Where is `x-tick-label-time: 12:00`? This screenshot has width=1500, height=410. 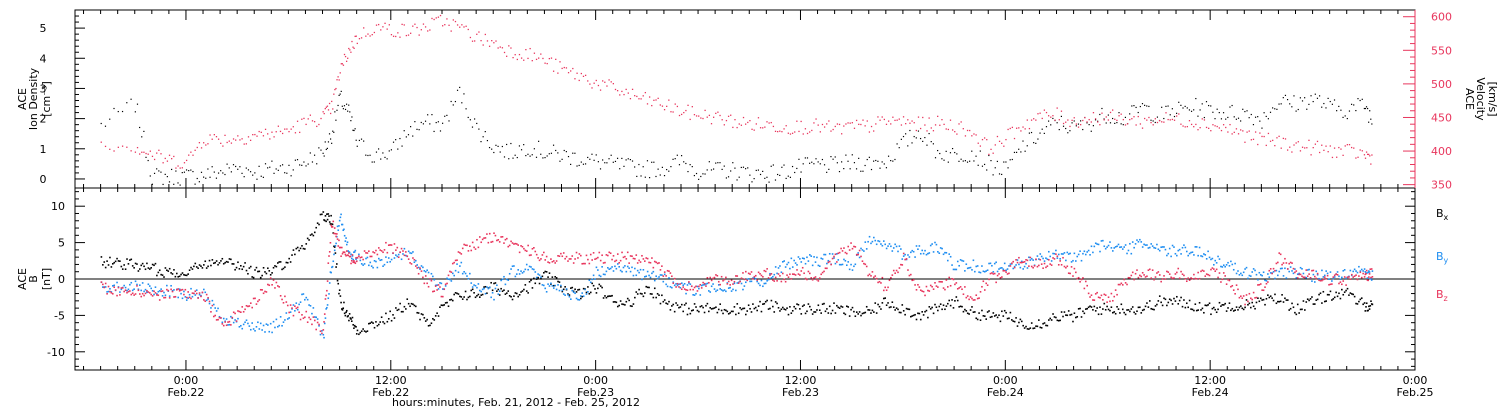
x-tick-label-time: 12:00 is located at coordinates (391, 380).